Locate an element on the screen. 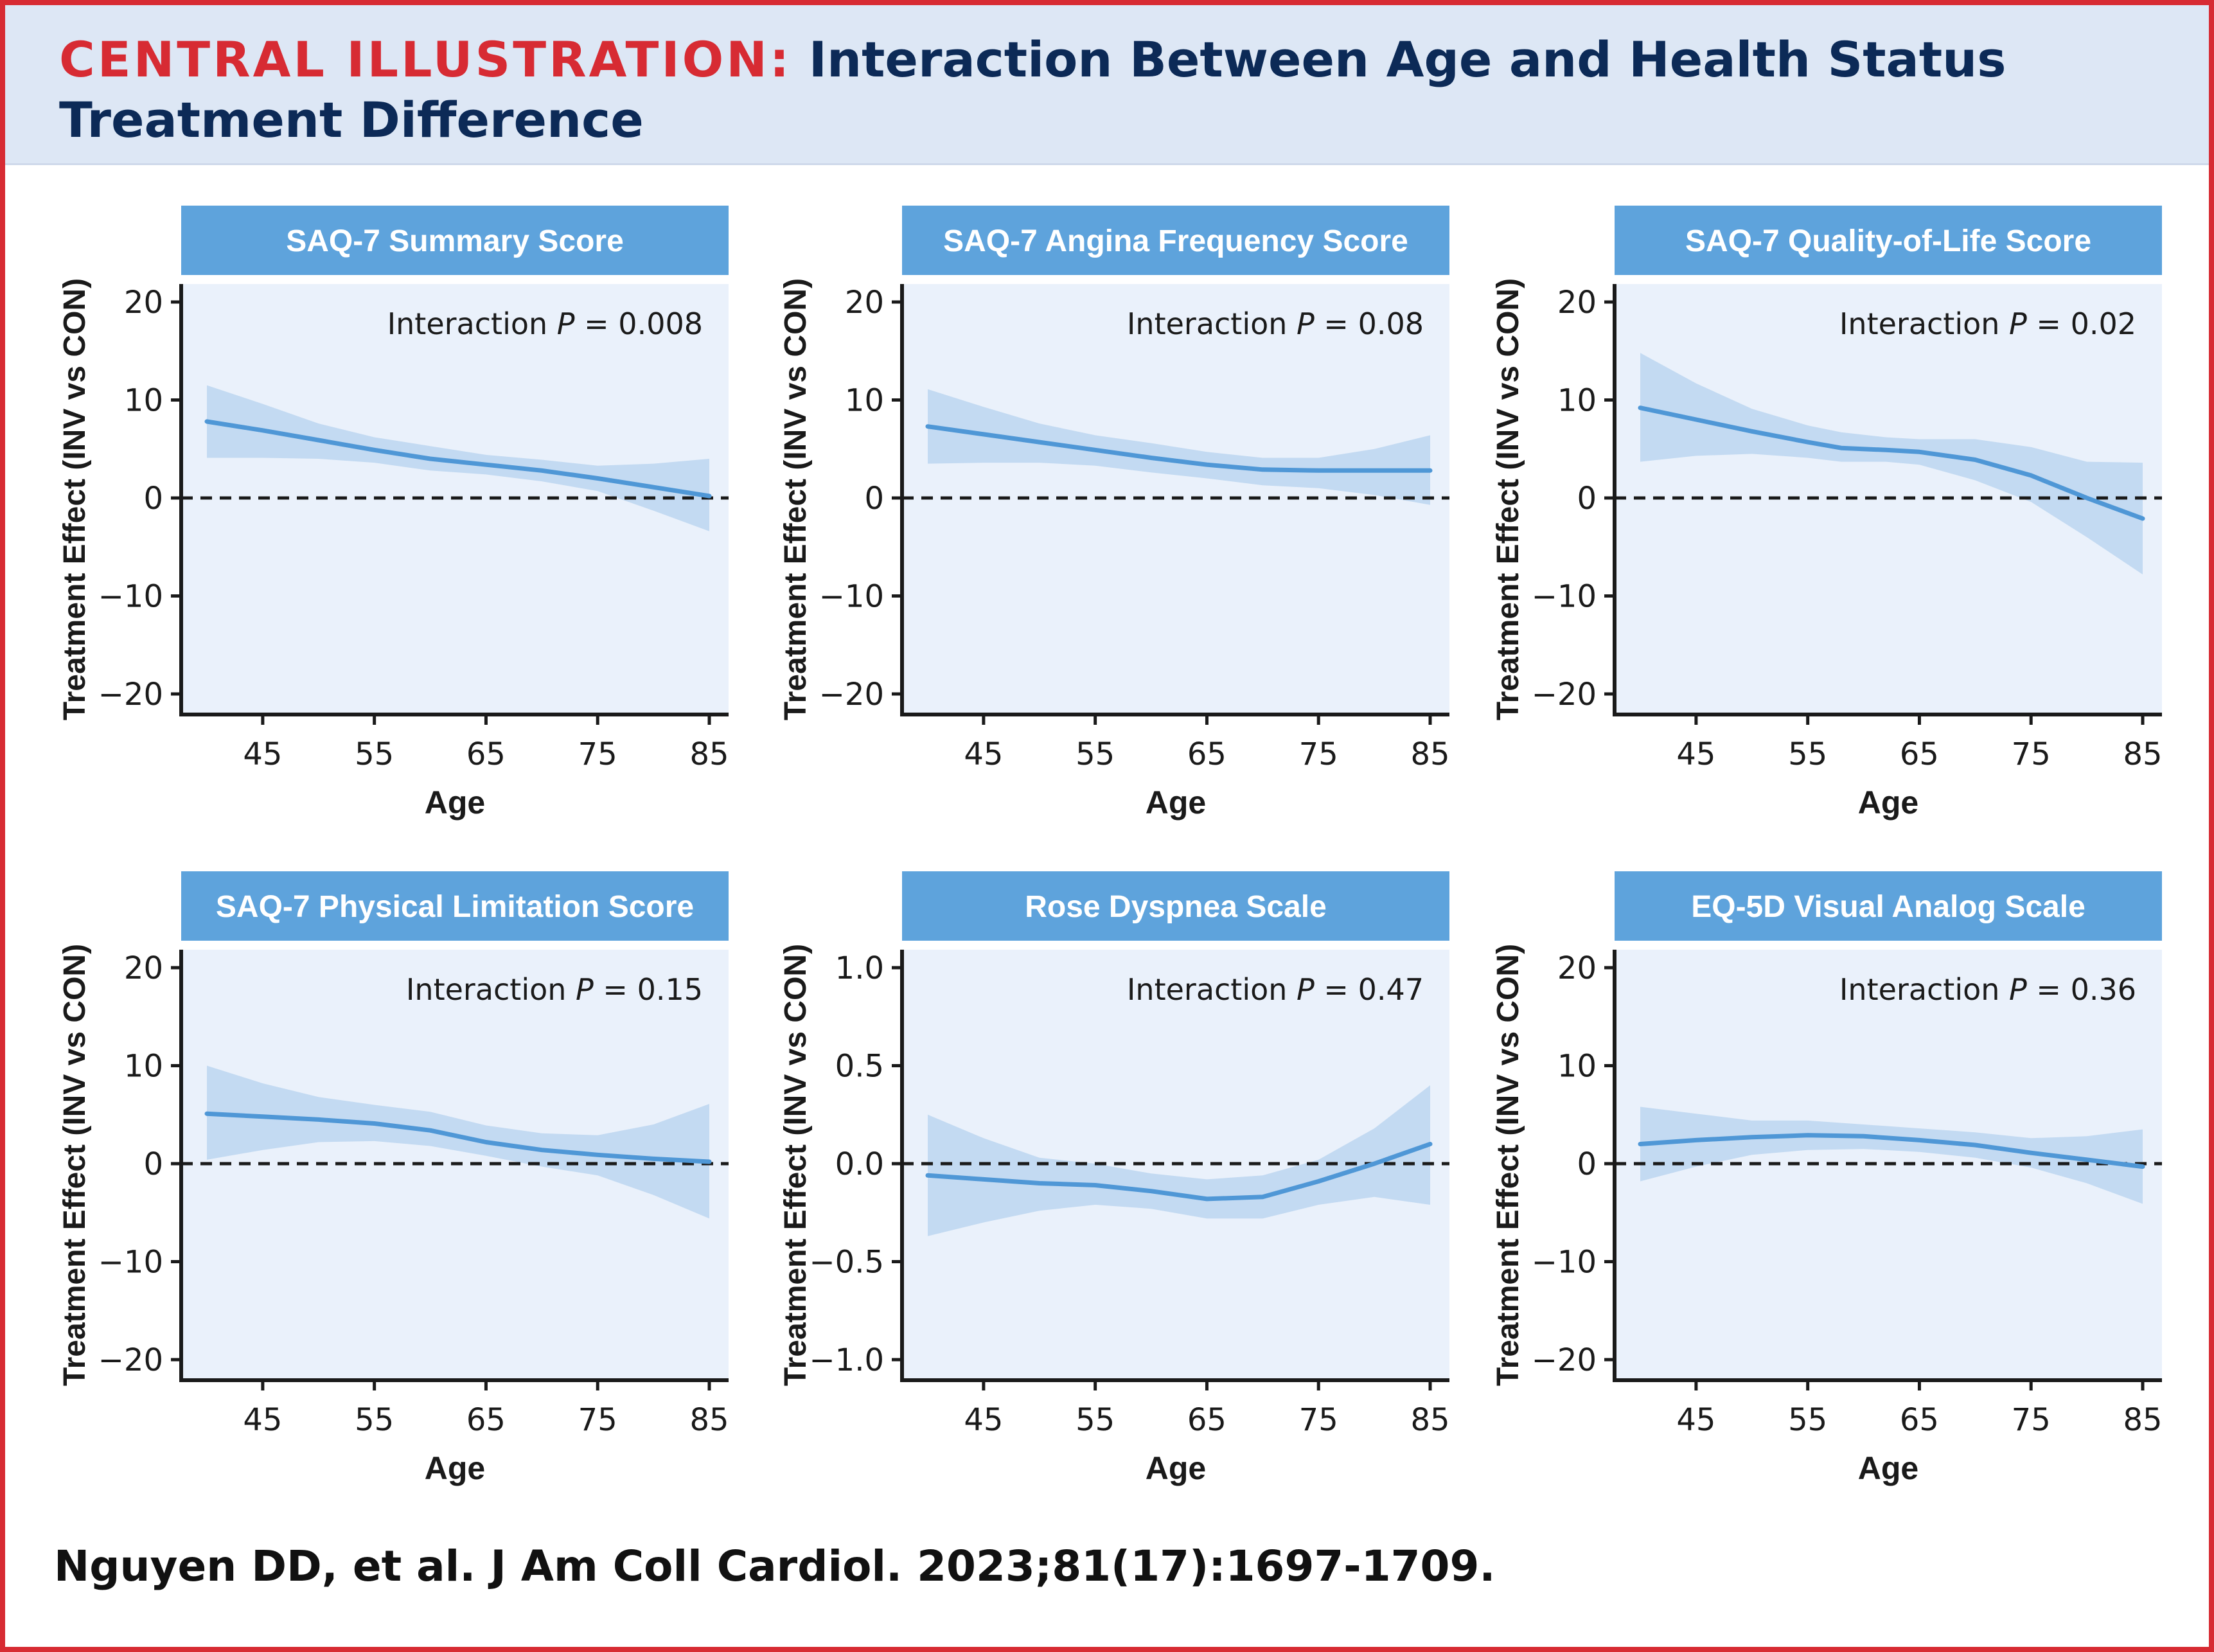 This screenshot has height=1652, width=2214. panel-title: SAQ-7 Summary Score is located at coordinates (455, 241).